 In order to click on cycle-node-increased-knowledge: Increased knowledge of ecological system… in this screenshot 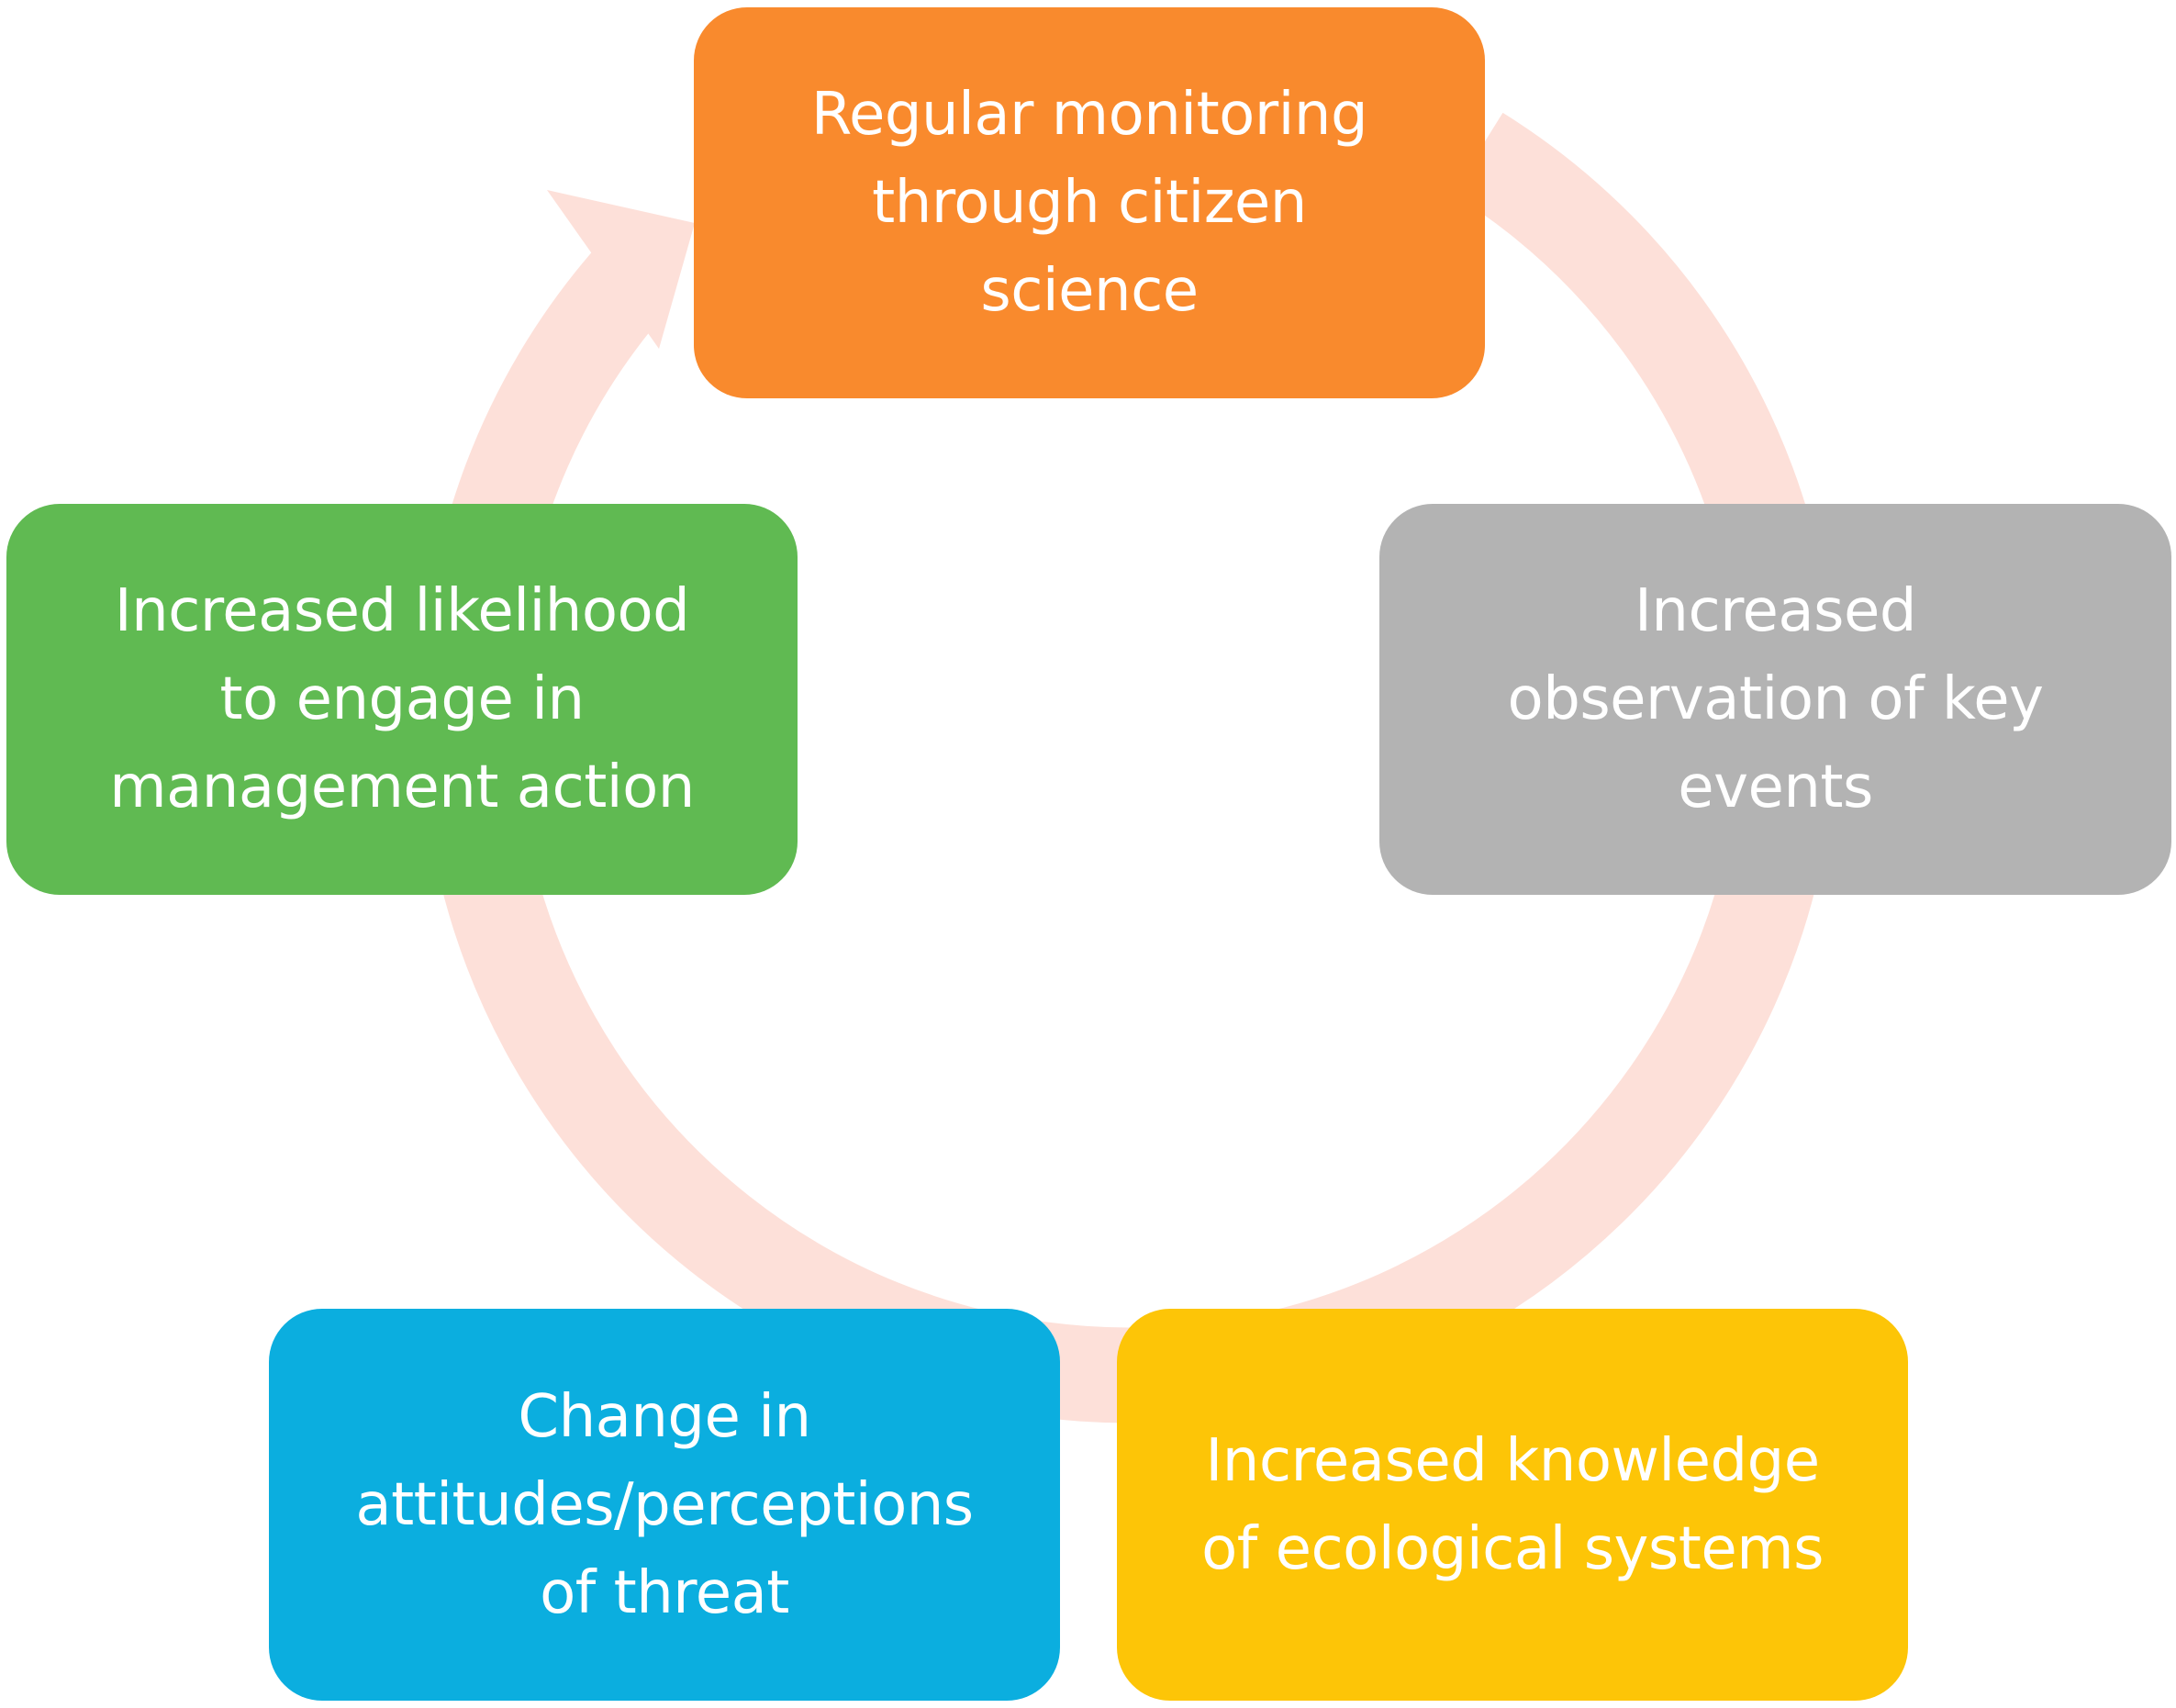, I will do `click(1512, 1505)`.